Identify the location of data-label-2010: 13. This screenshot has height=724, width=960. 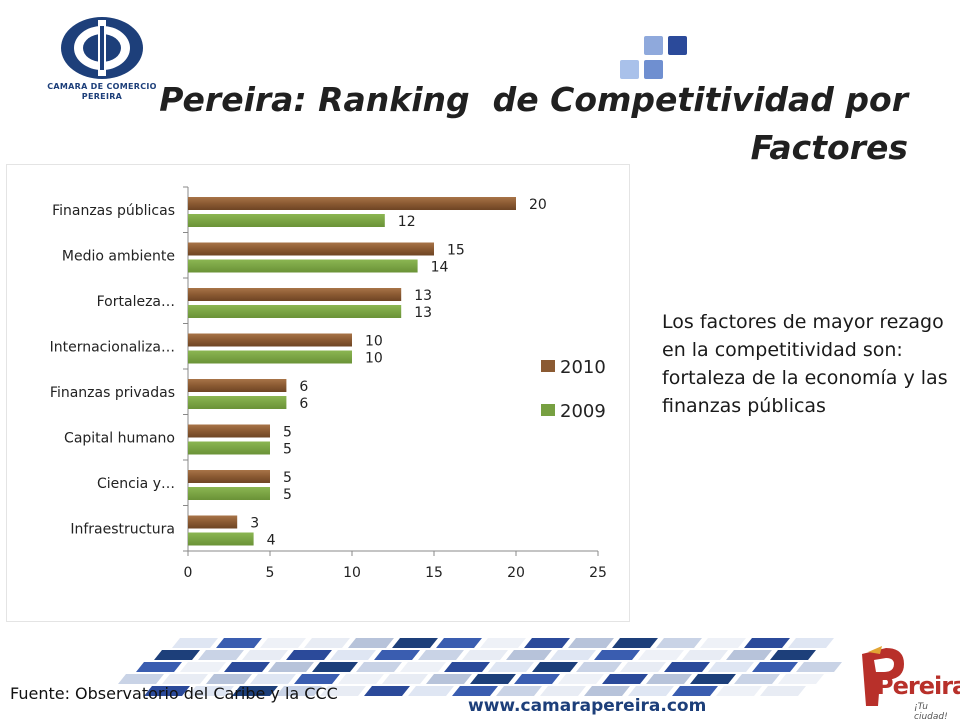
(423, 296).